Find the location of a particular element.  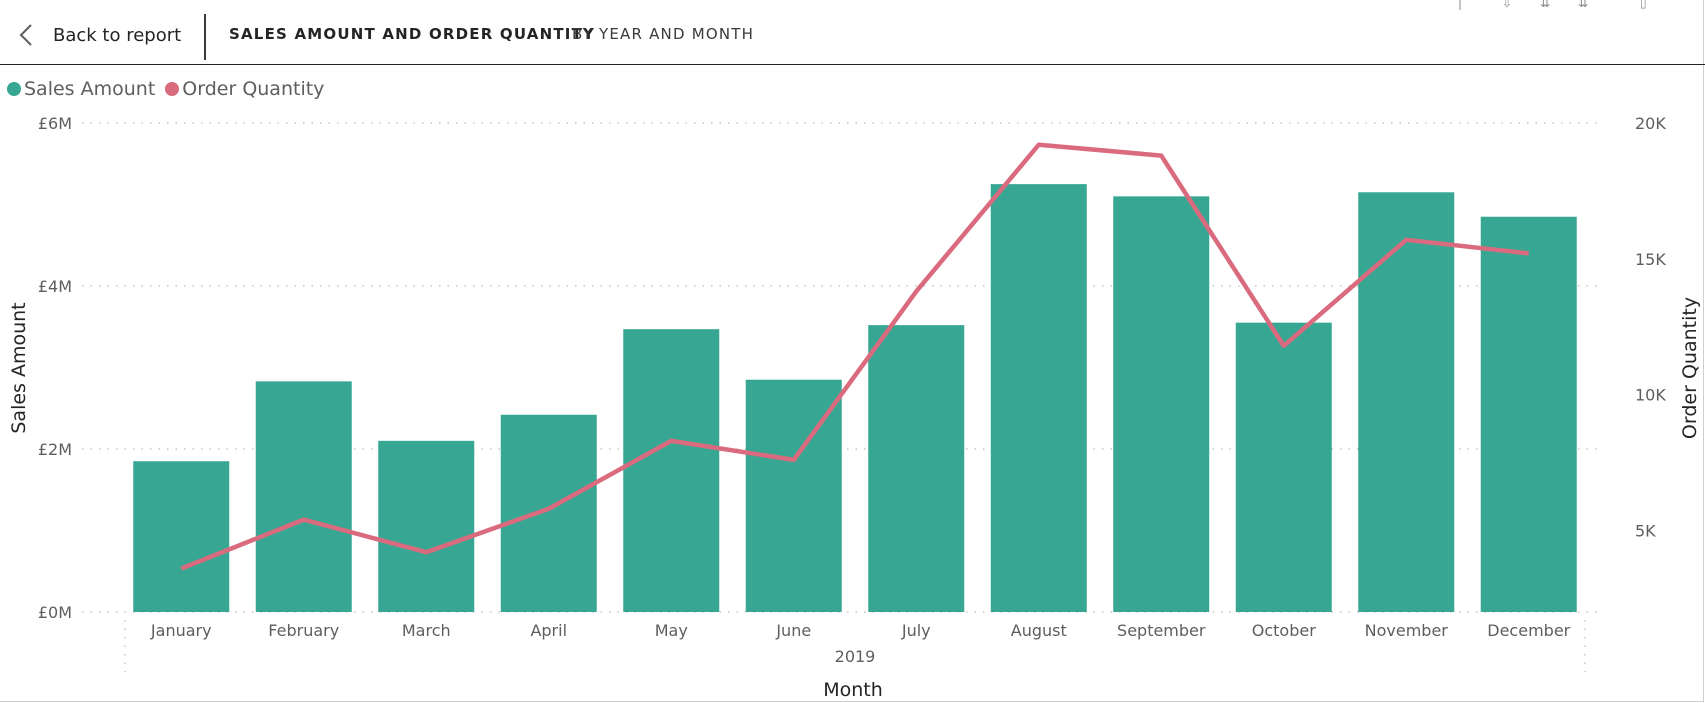

chart-legend: Sales Amount Order Quantity is located at coordinates (170, 89).